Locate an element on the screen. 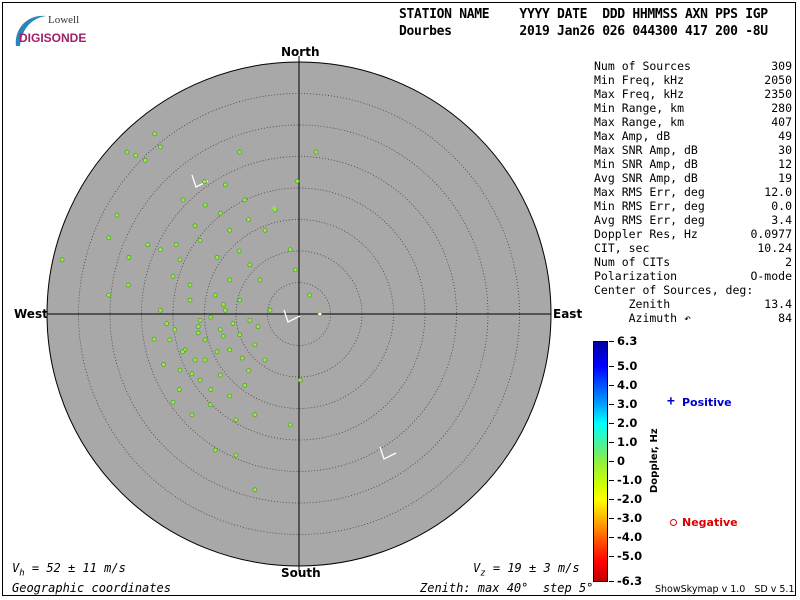 The width and height of the screenshot is (800, 600). stat-row: Doppler Res, Hz 0.0977 is located at coordinates (693, 235).